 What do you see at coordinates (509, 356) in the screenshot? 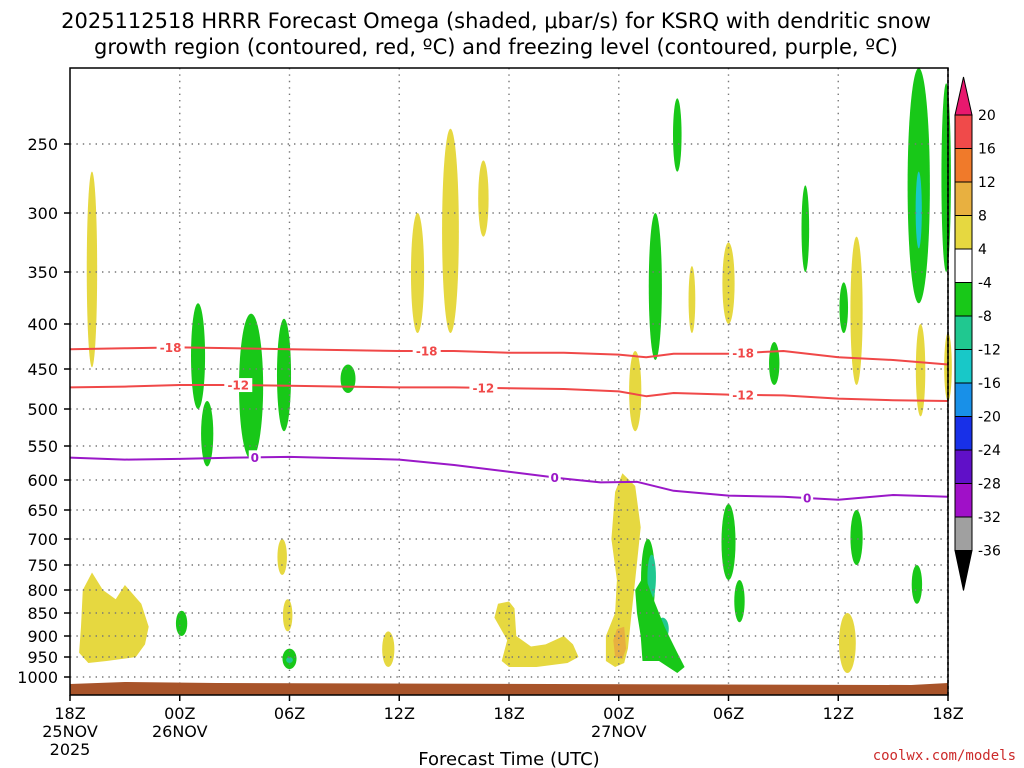
I see `dendritic-18C-isotherm` at bounding box center [509, 356].